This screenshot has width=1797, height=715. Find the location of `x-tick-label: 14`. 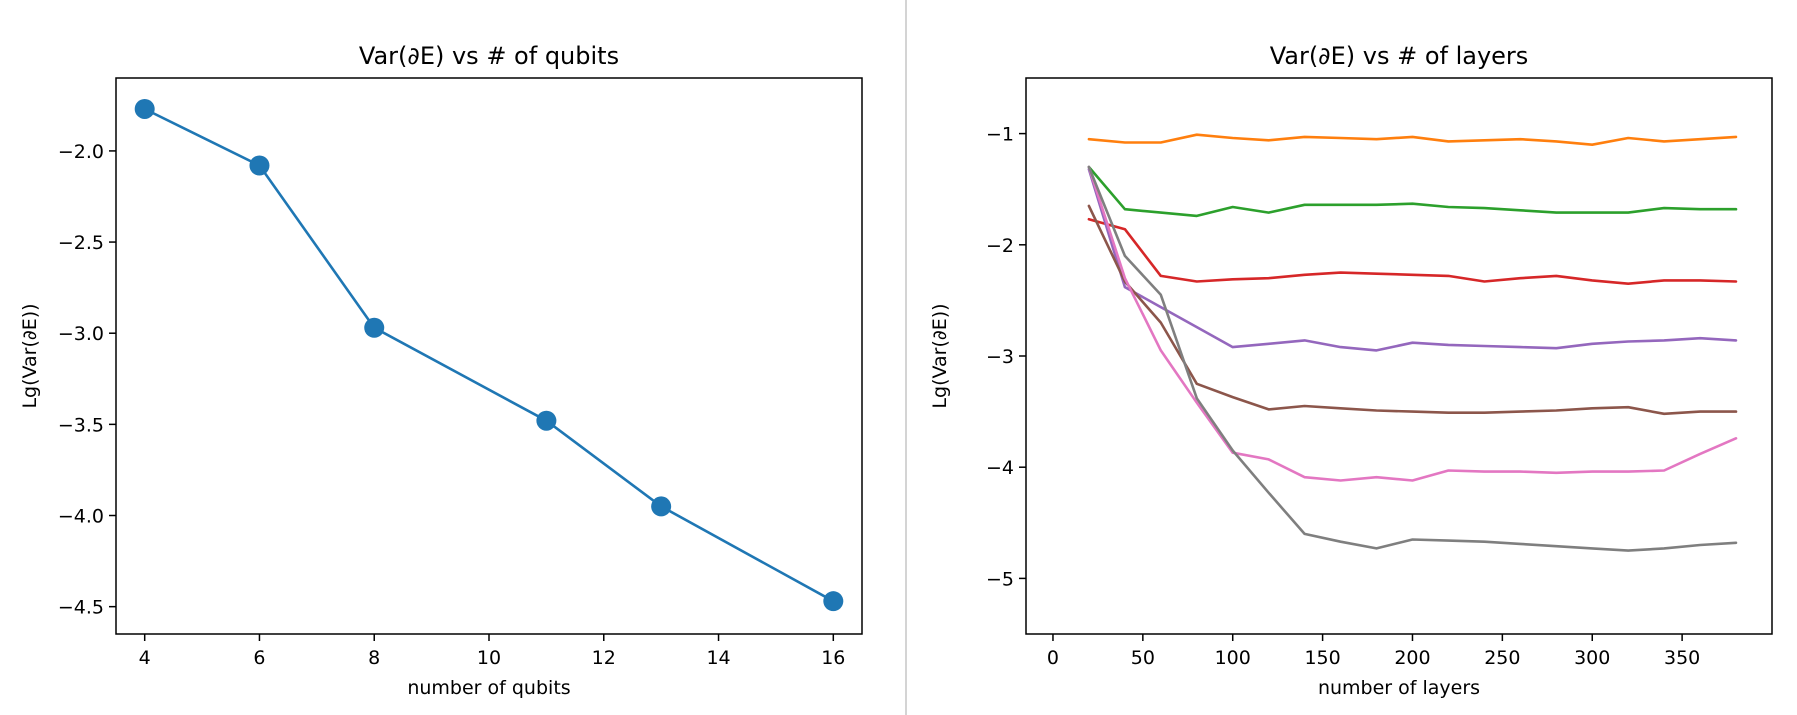

x-tick-label: 14 is located at coordinates (718, 658).